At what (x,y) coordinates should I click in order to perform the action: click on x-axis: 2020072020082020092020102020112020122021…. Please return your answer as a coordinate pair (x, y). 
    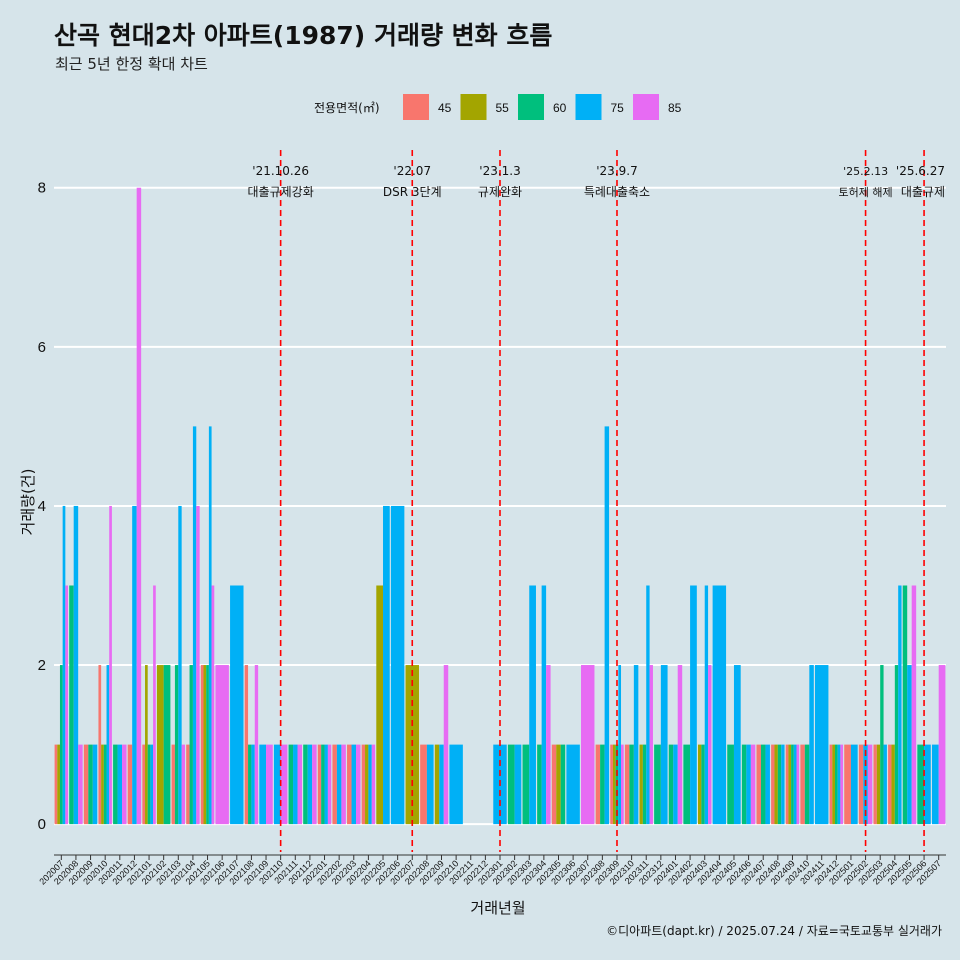
    Looking at the image, I should click on (491, 870).